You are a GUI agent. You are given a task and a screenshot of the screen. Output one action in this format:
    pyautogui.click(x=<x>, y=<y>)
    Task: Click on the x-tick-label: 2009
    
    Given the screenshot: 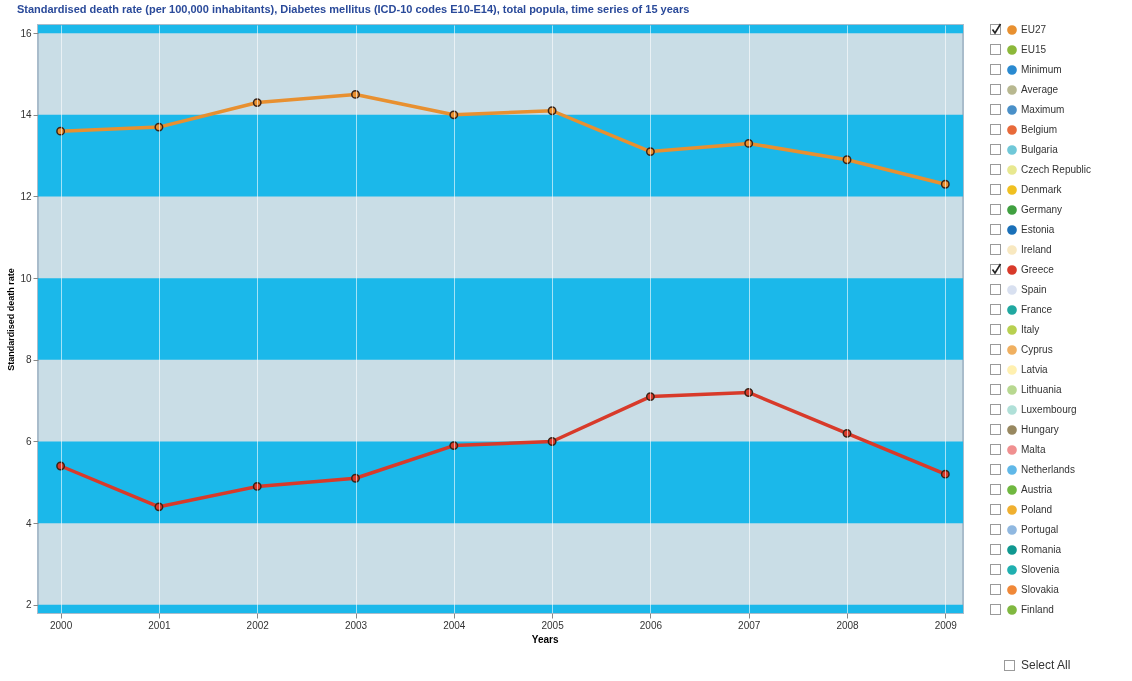 What is the action you would take?
    pyautogui.click(x=946, y=625)
    